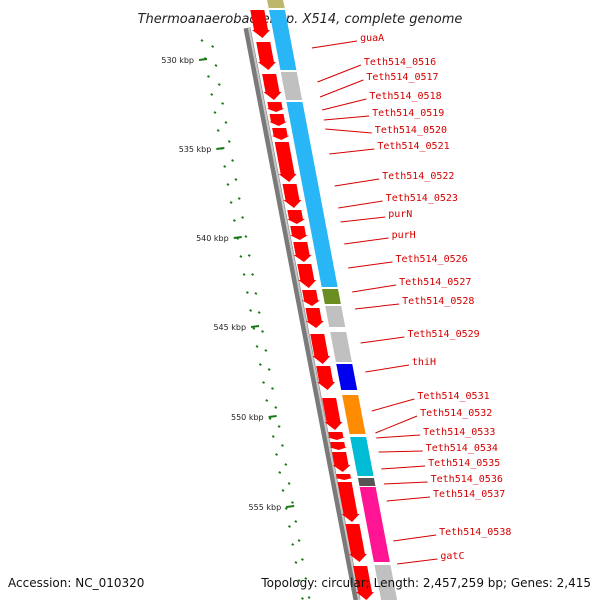 Image resolution: width=600 pixels, height=600 pixels. What do you see at coordinates (331, 296) in the screenshot?
I see `feature-band-olive` at bounding box center [331, 296].